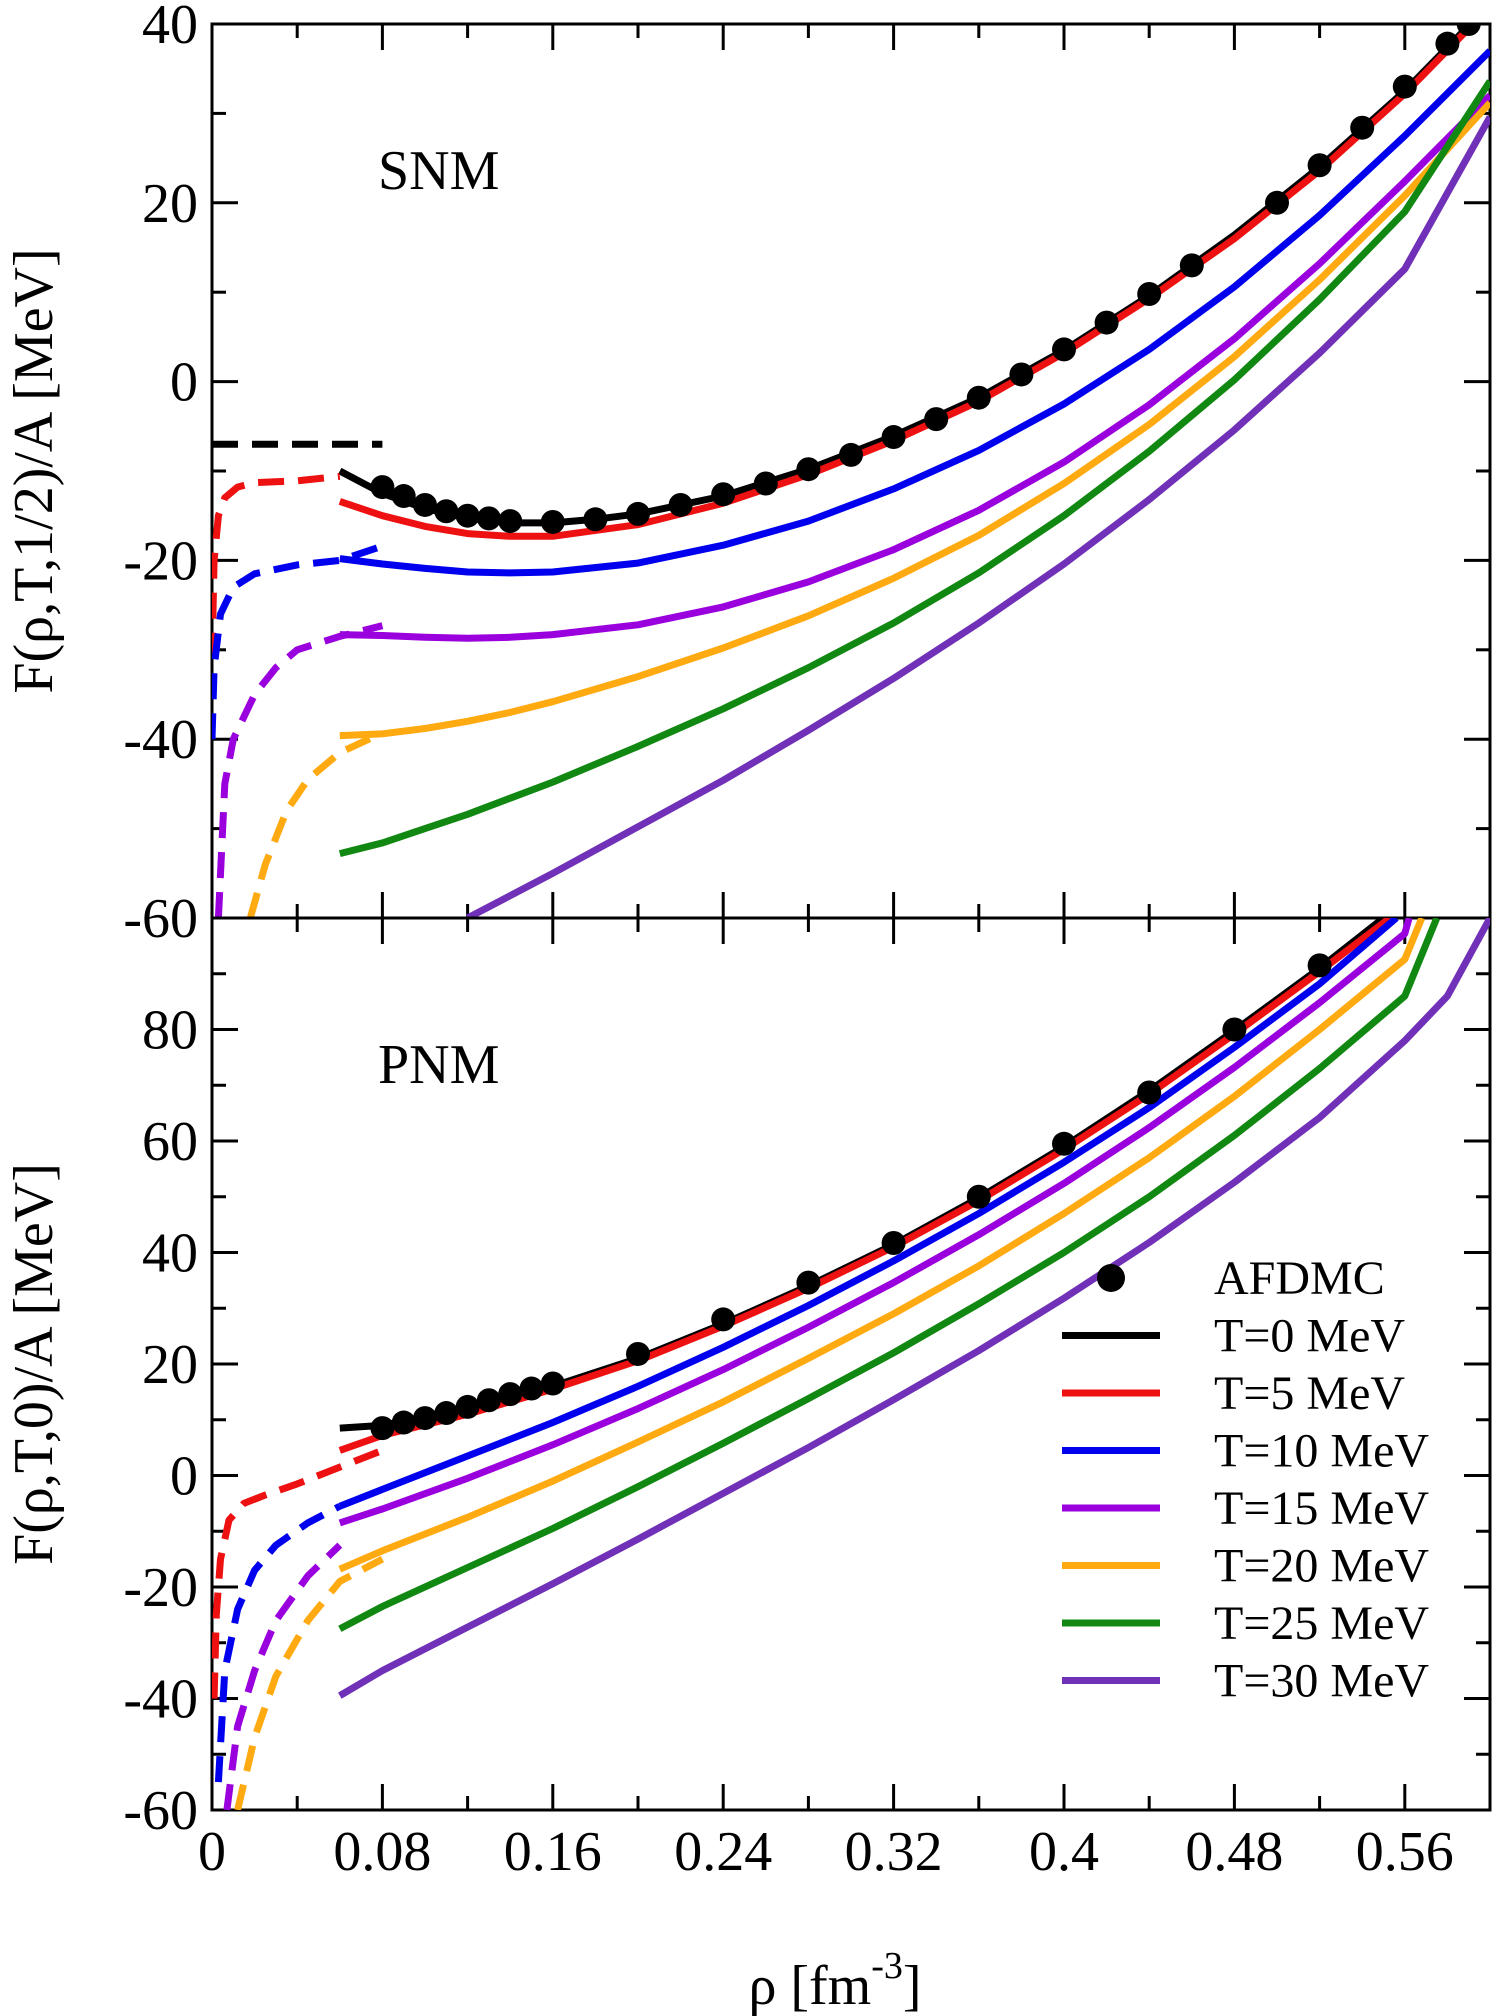 This screenshot has height=2016, width=1495. I want to click on legend-label: T=25 MeV, so click(1321, 1623).